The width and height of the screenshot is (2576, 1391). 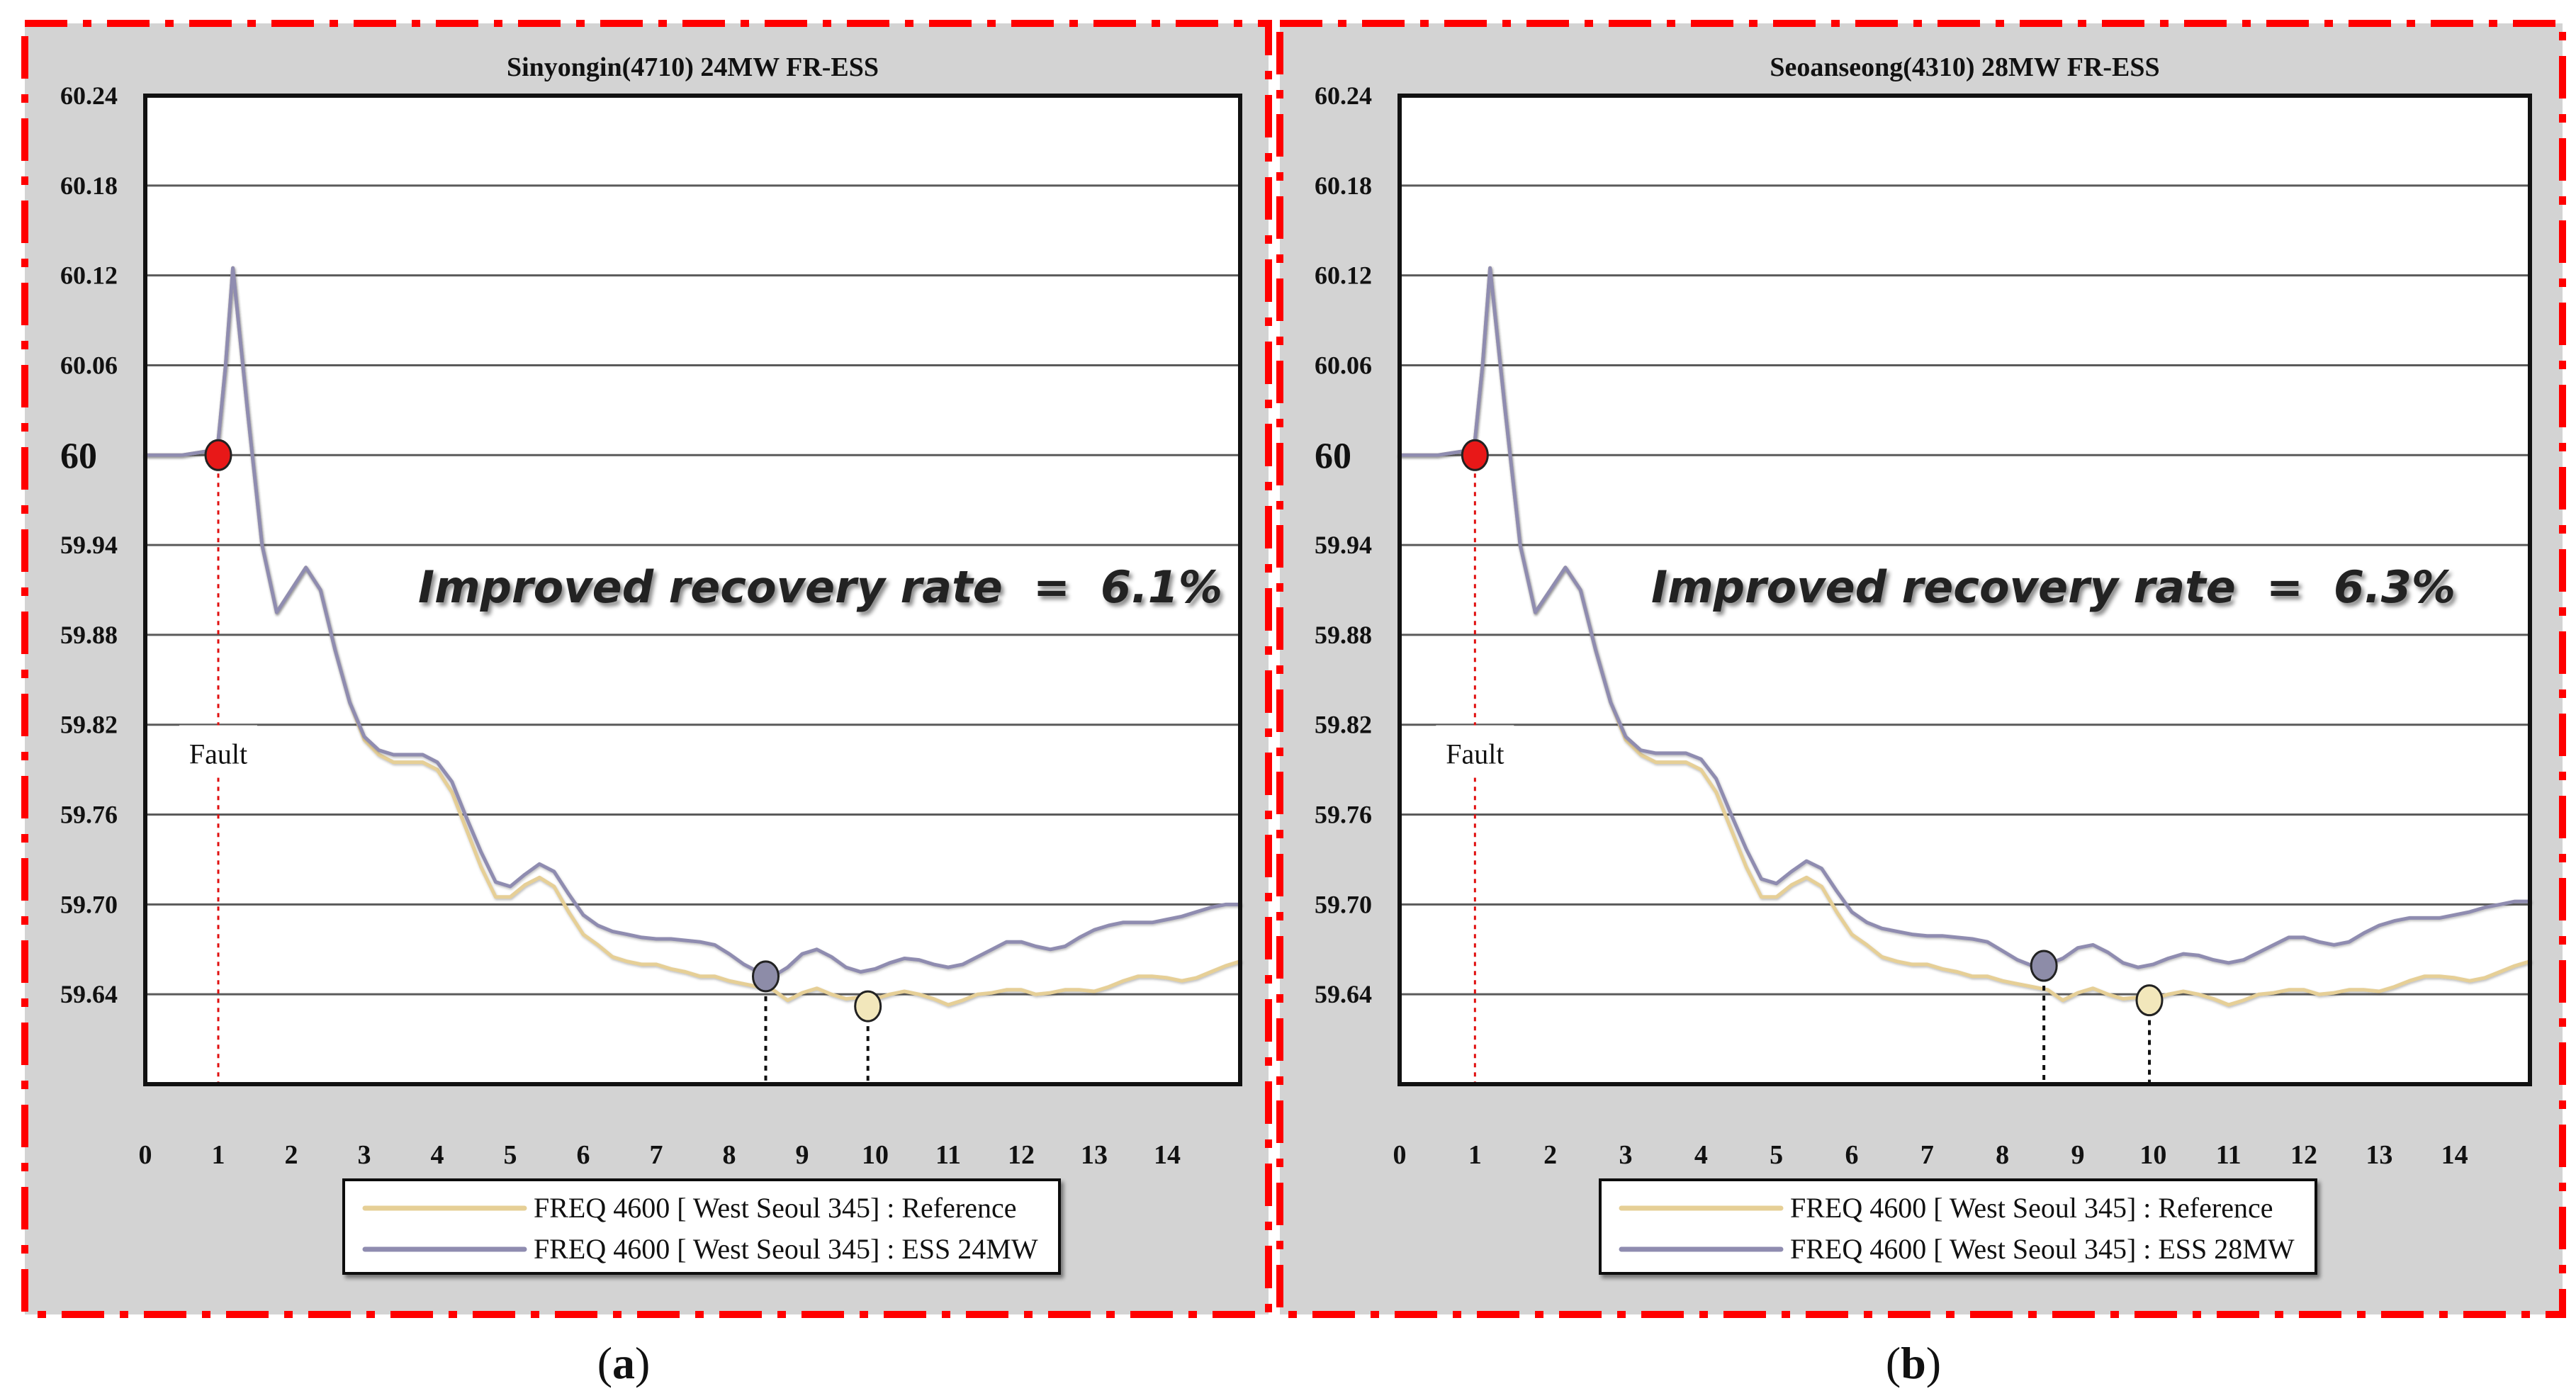 I want to click on legend-label-ess: FREQ 4600 [ West Seoul 345] : ESS 28MW, so click(x=2042, y=1249).